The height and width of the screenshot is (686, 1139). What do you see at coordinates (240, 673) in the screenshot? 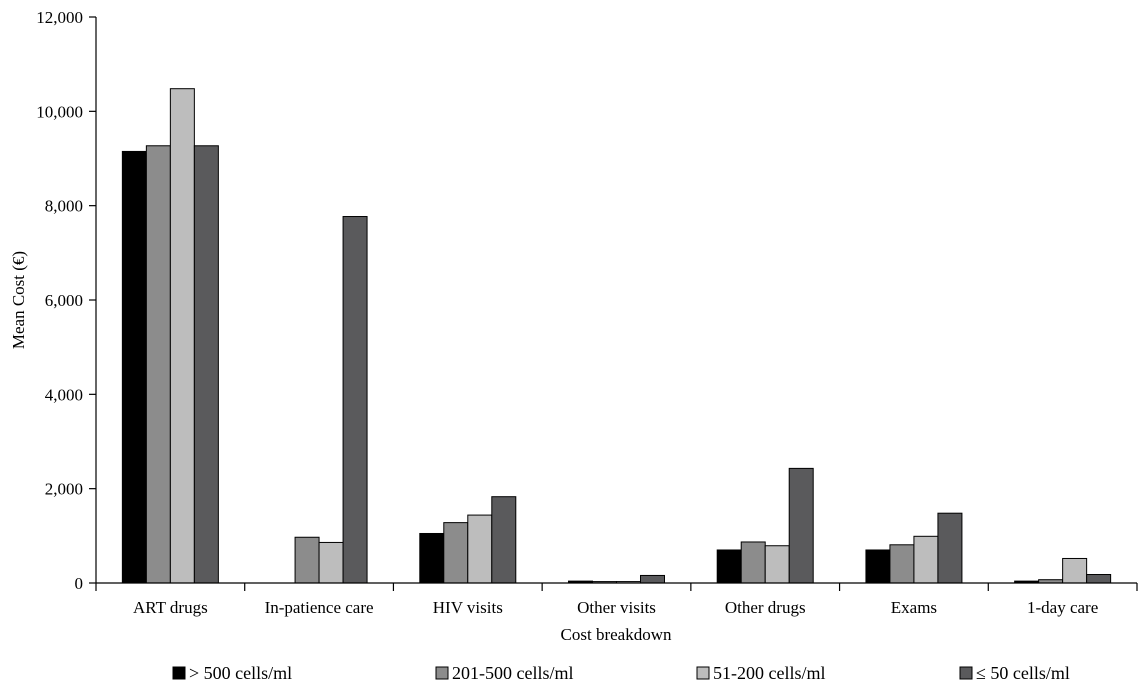
I see `legend-label: > 500 cells/ml` at bounding box center [240, 673].